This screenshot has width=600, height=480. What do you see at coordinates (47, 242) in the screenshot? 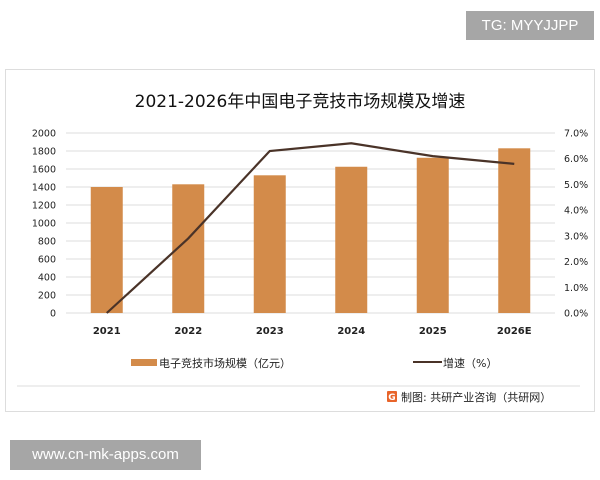
I see `y-left-tick-label: 800` at bounding box center [47, 242].